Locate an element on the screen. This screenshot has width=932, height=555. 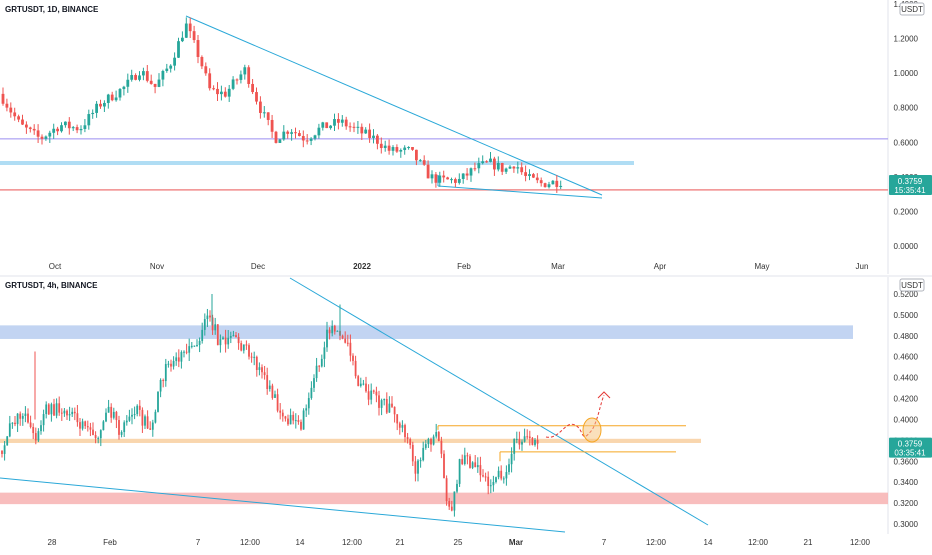
descending-trendline is located at coordinates (394, 105).